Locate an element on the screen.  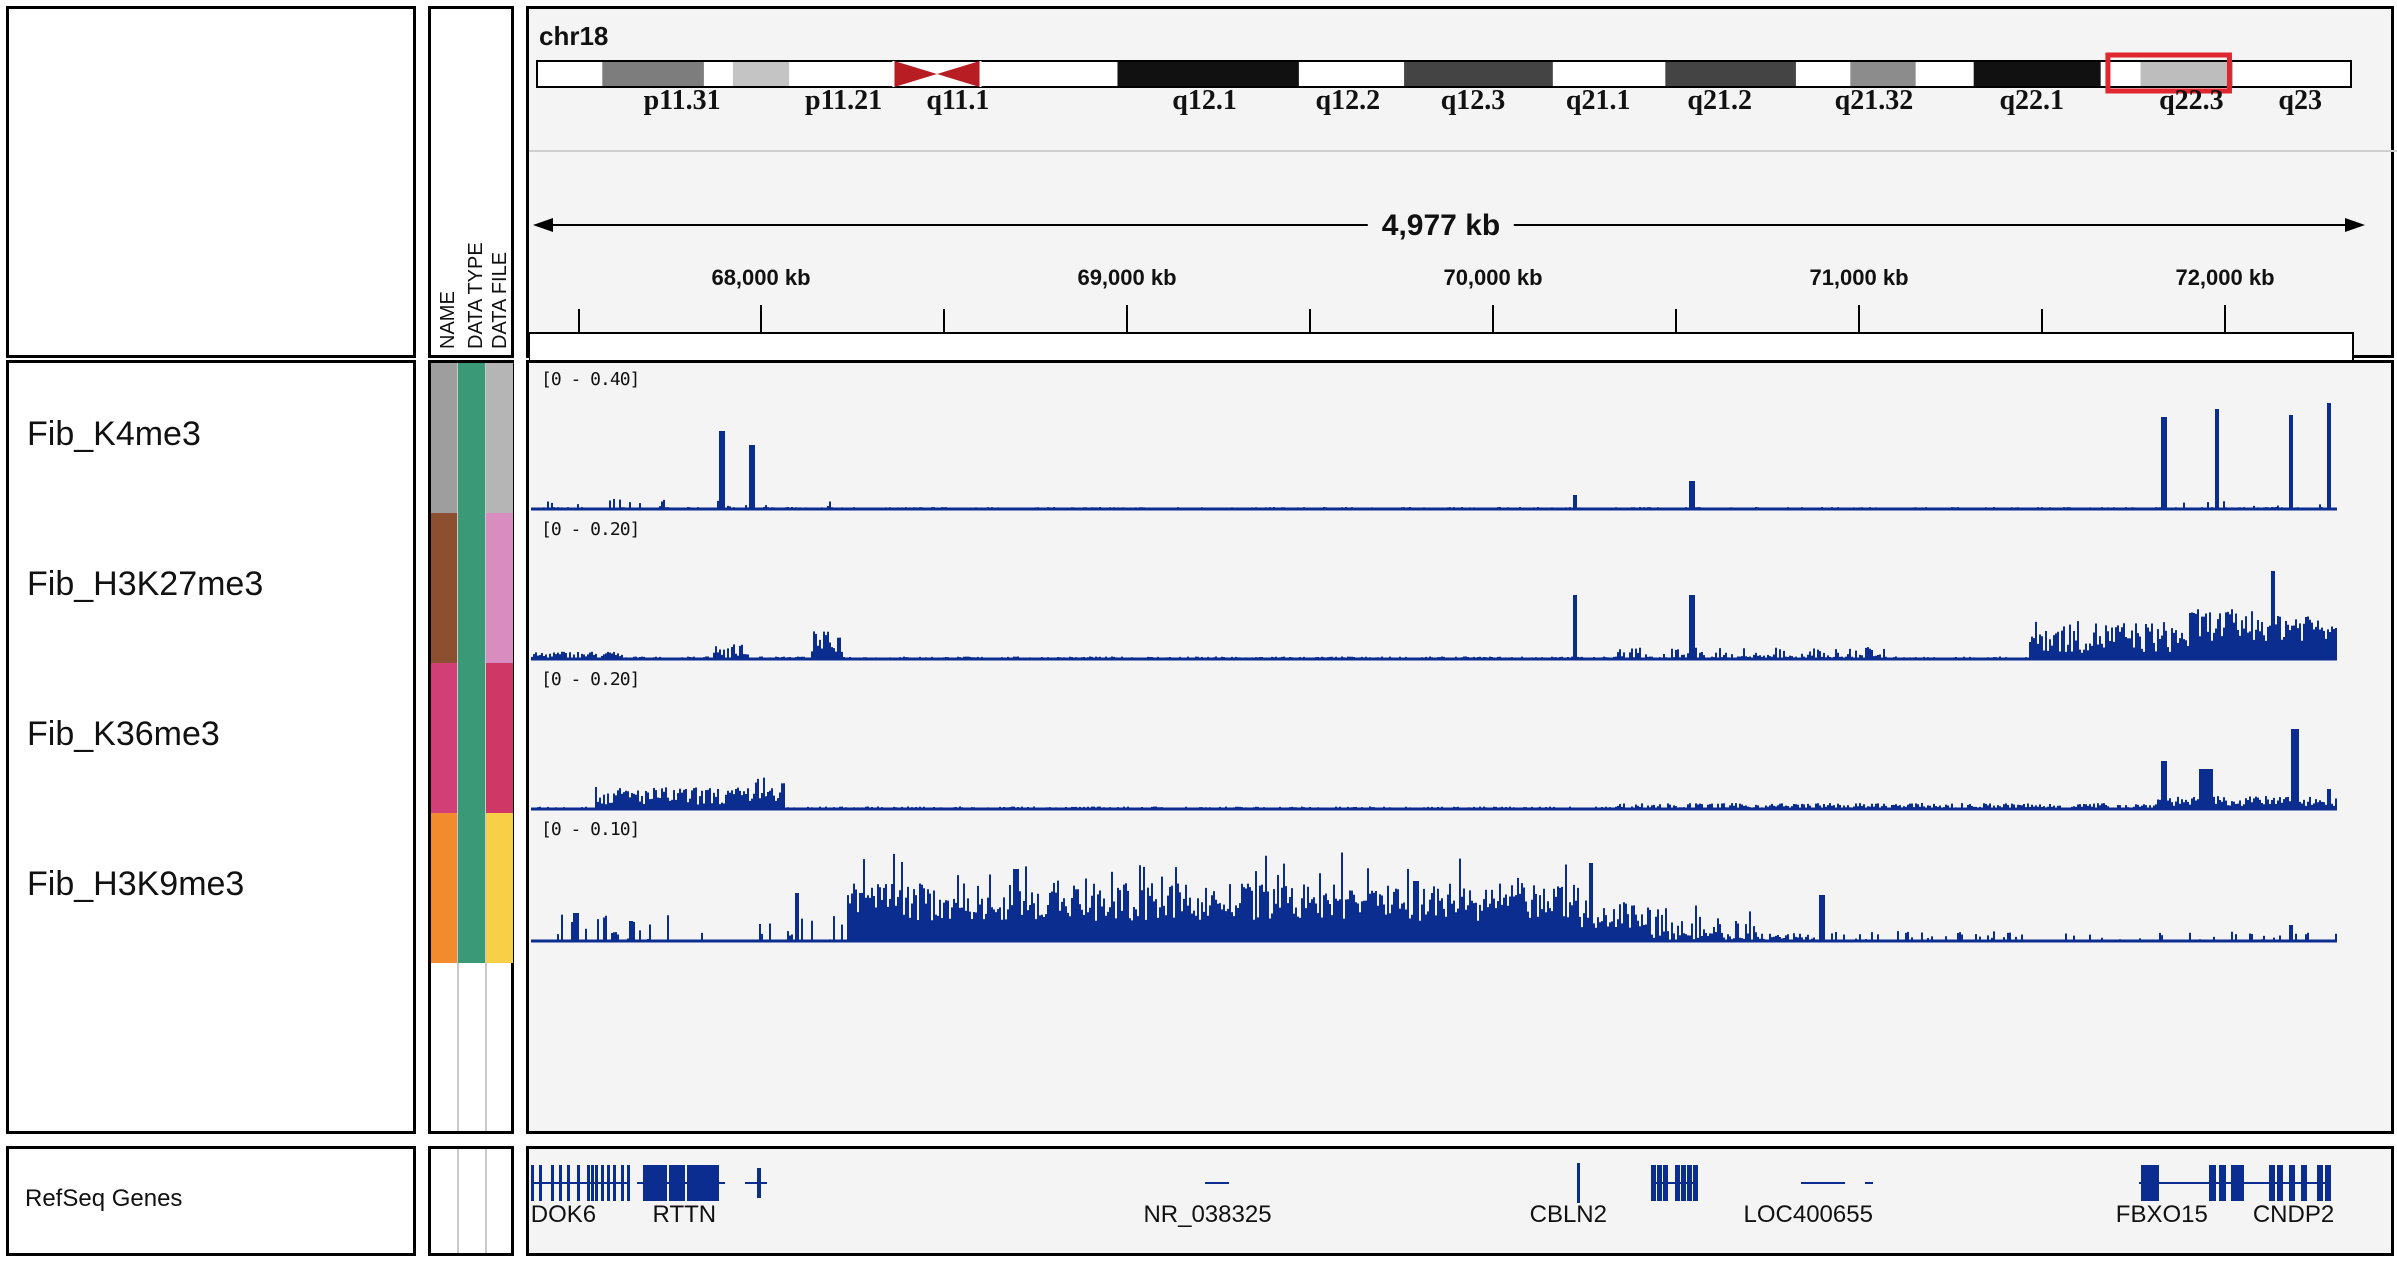
gene-label: DOK6 is located at coordinates (563, 1214).